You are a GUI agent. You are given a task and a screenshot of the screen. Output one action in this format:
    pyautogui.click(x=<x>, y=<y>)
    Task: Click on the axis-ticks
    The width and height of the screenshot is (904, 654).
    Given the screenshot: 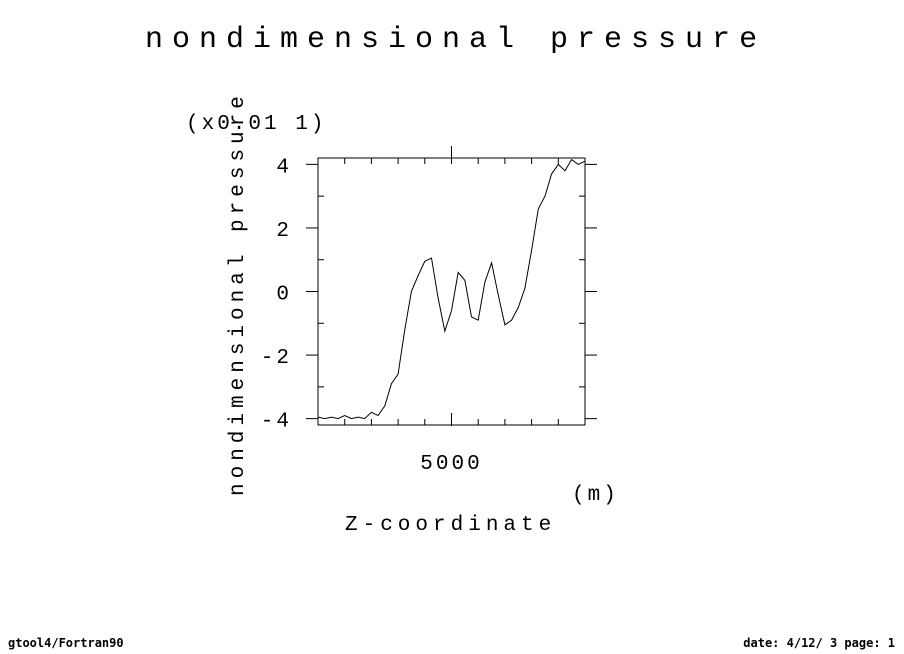 What is the action you would take?
    pyautogui.click(x=451, y=286)
    